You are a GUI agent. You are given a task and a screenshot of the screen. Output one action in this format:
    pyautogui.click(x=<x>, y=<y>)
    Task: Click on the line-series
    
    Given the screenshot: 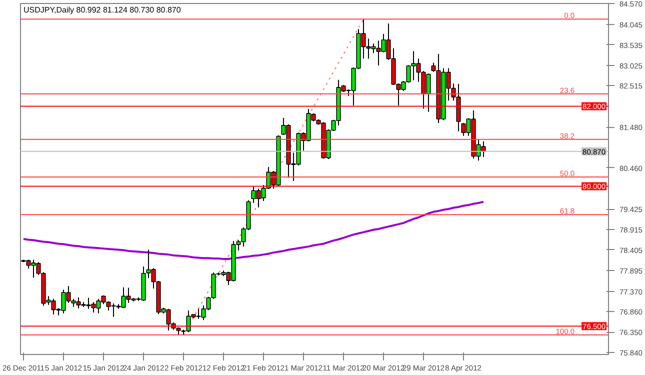 What is the action you would take?
    pyautogui.click(x=253, y=230)
    